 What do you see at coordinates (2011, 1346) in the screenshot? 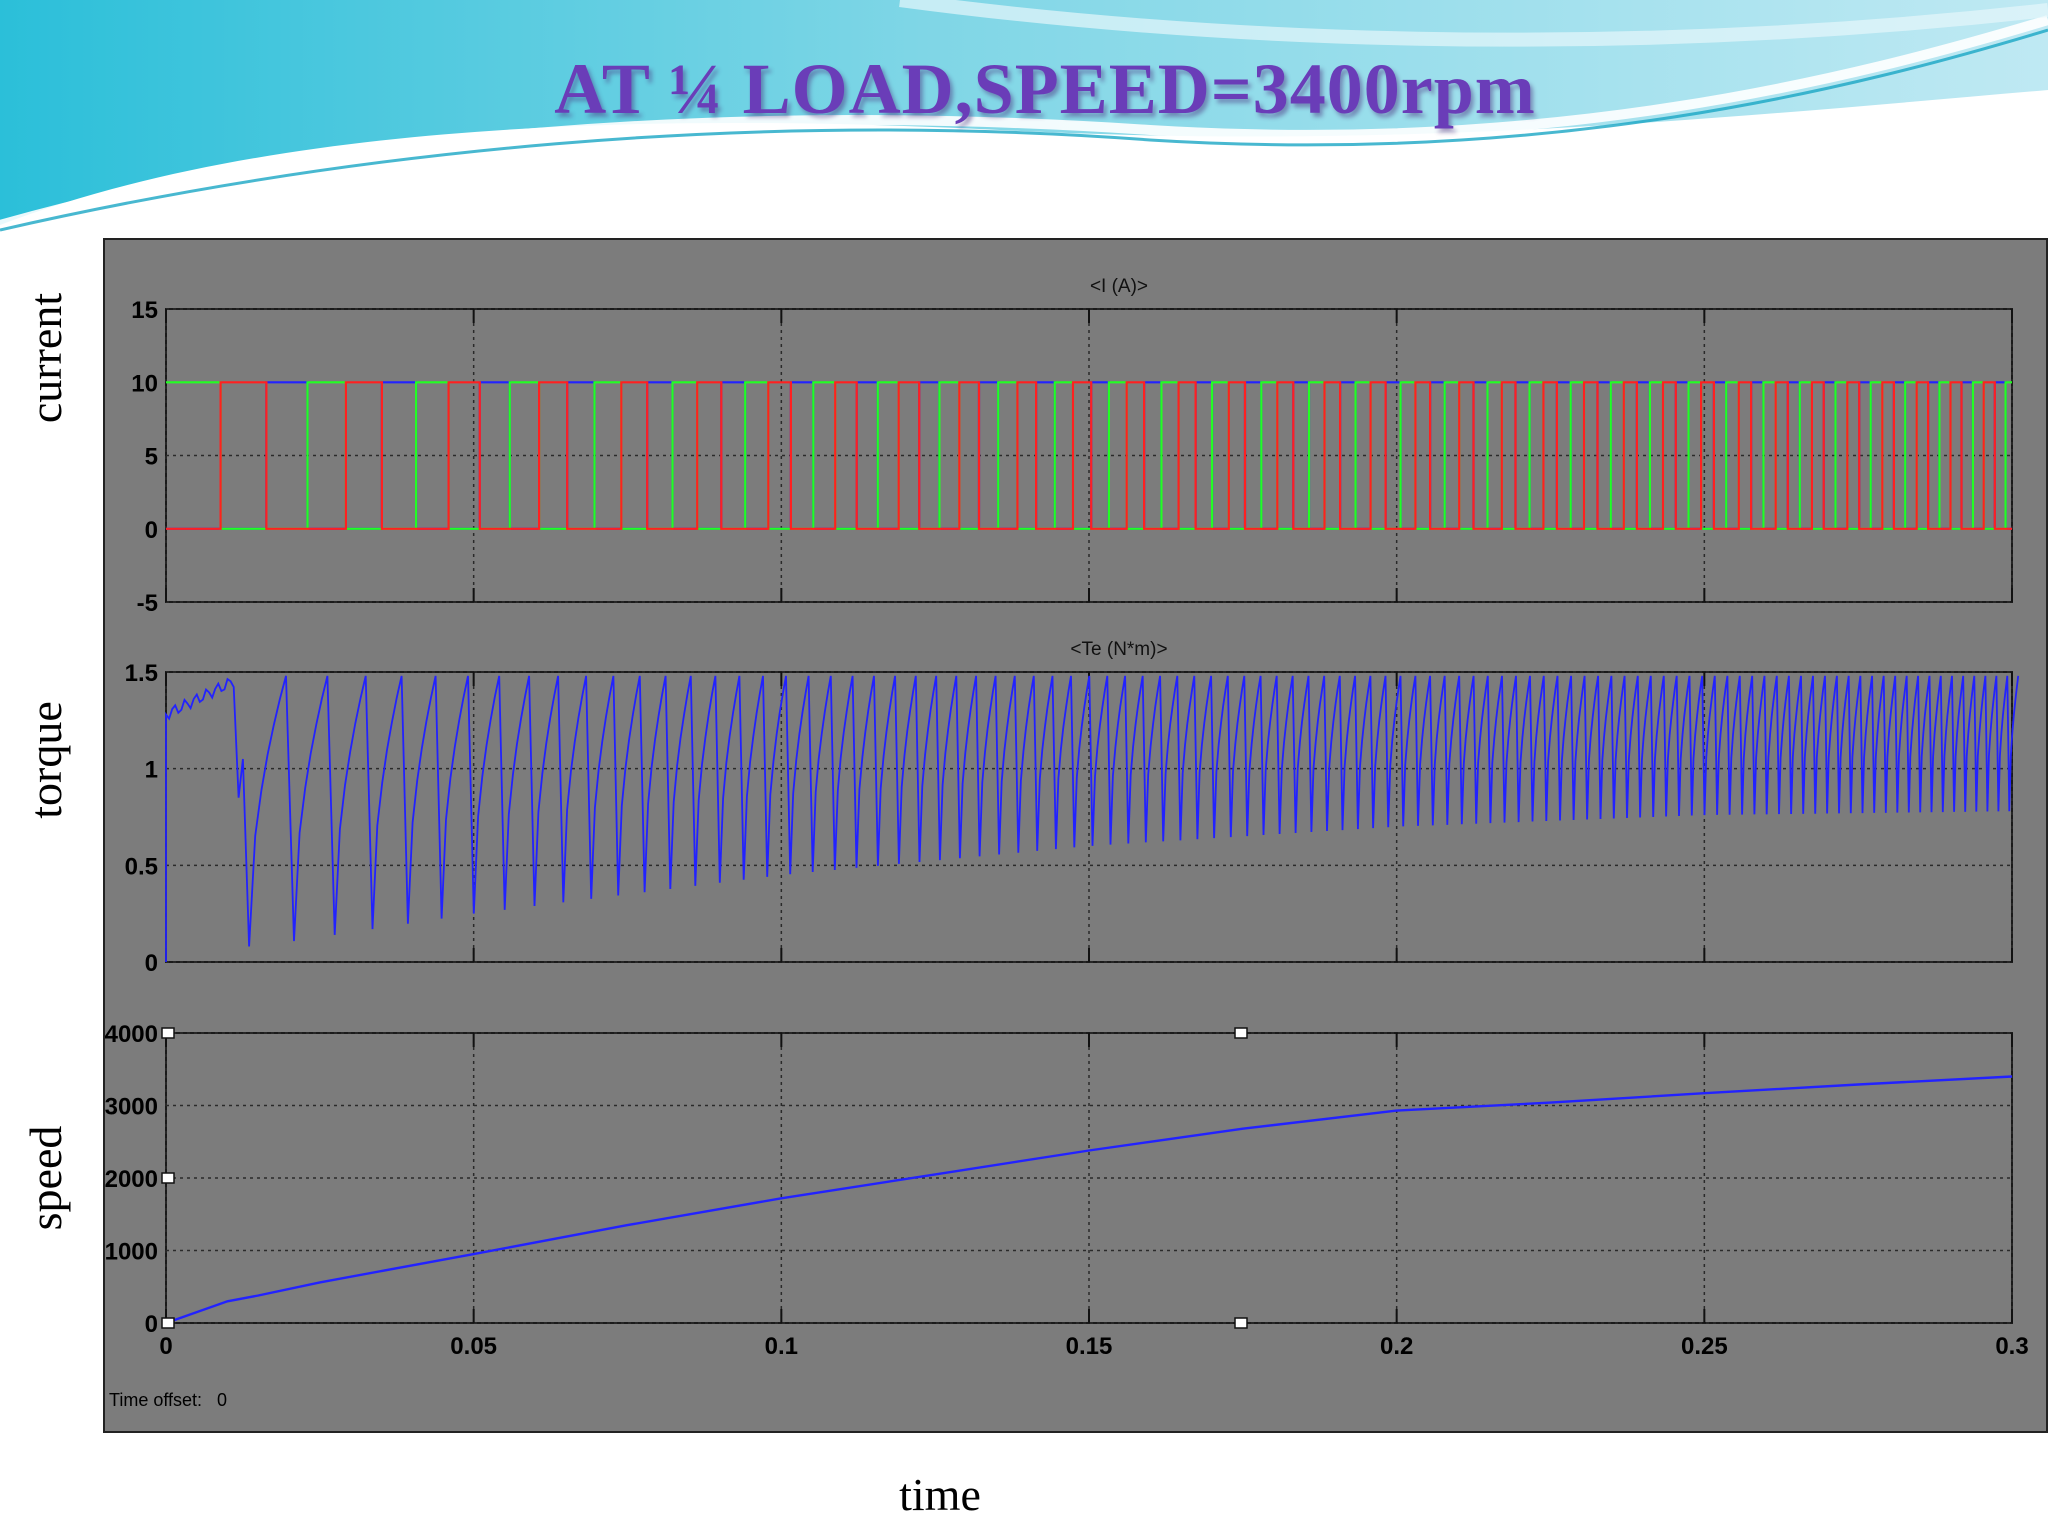
I see `x-tick-label: 0.3` at bounding box center [2011, 1346].